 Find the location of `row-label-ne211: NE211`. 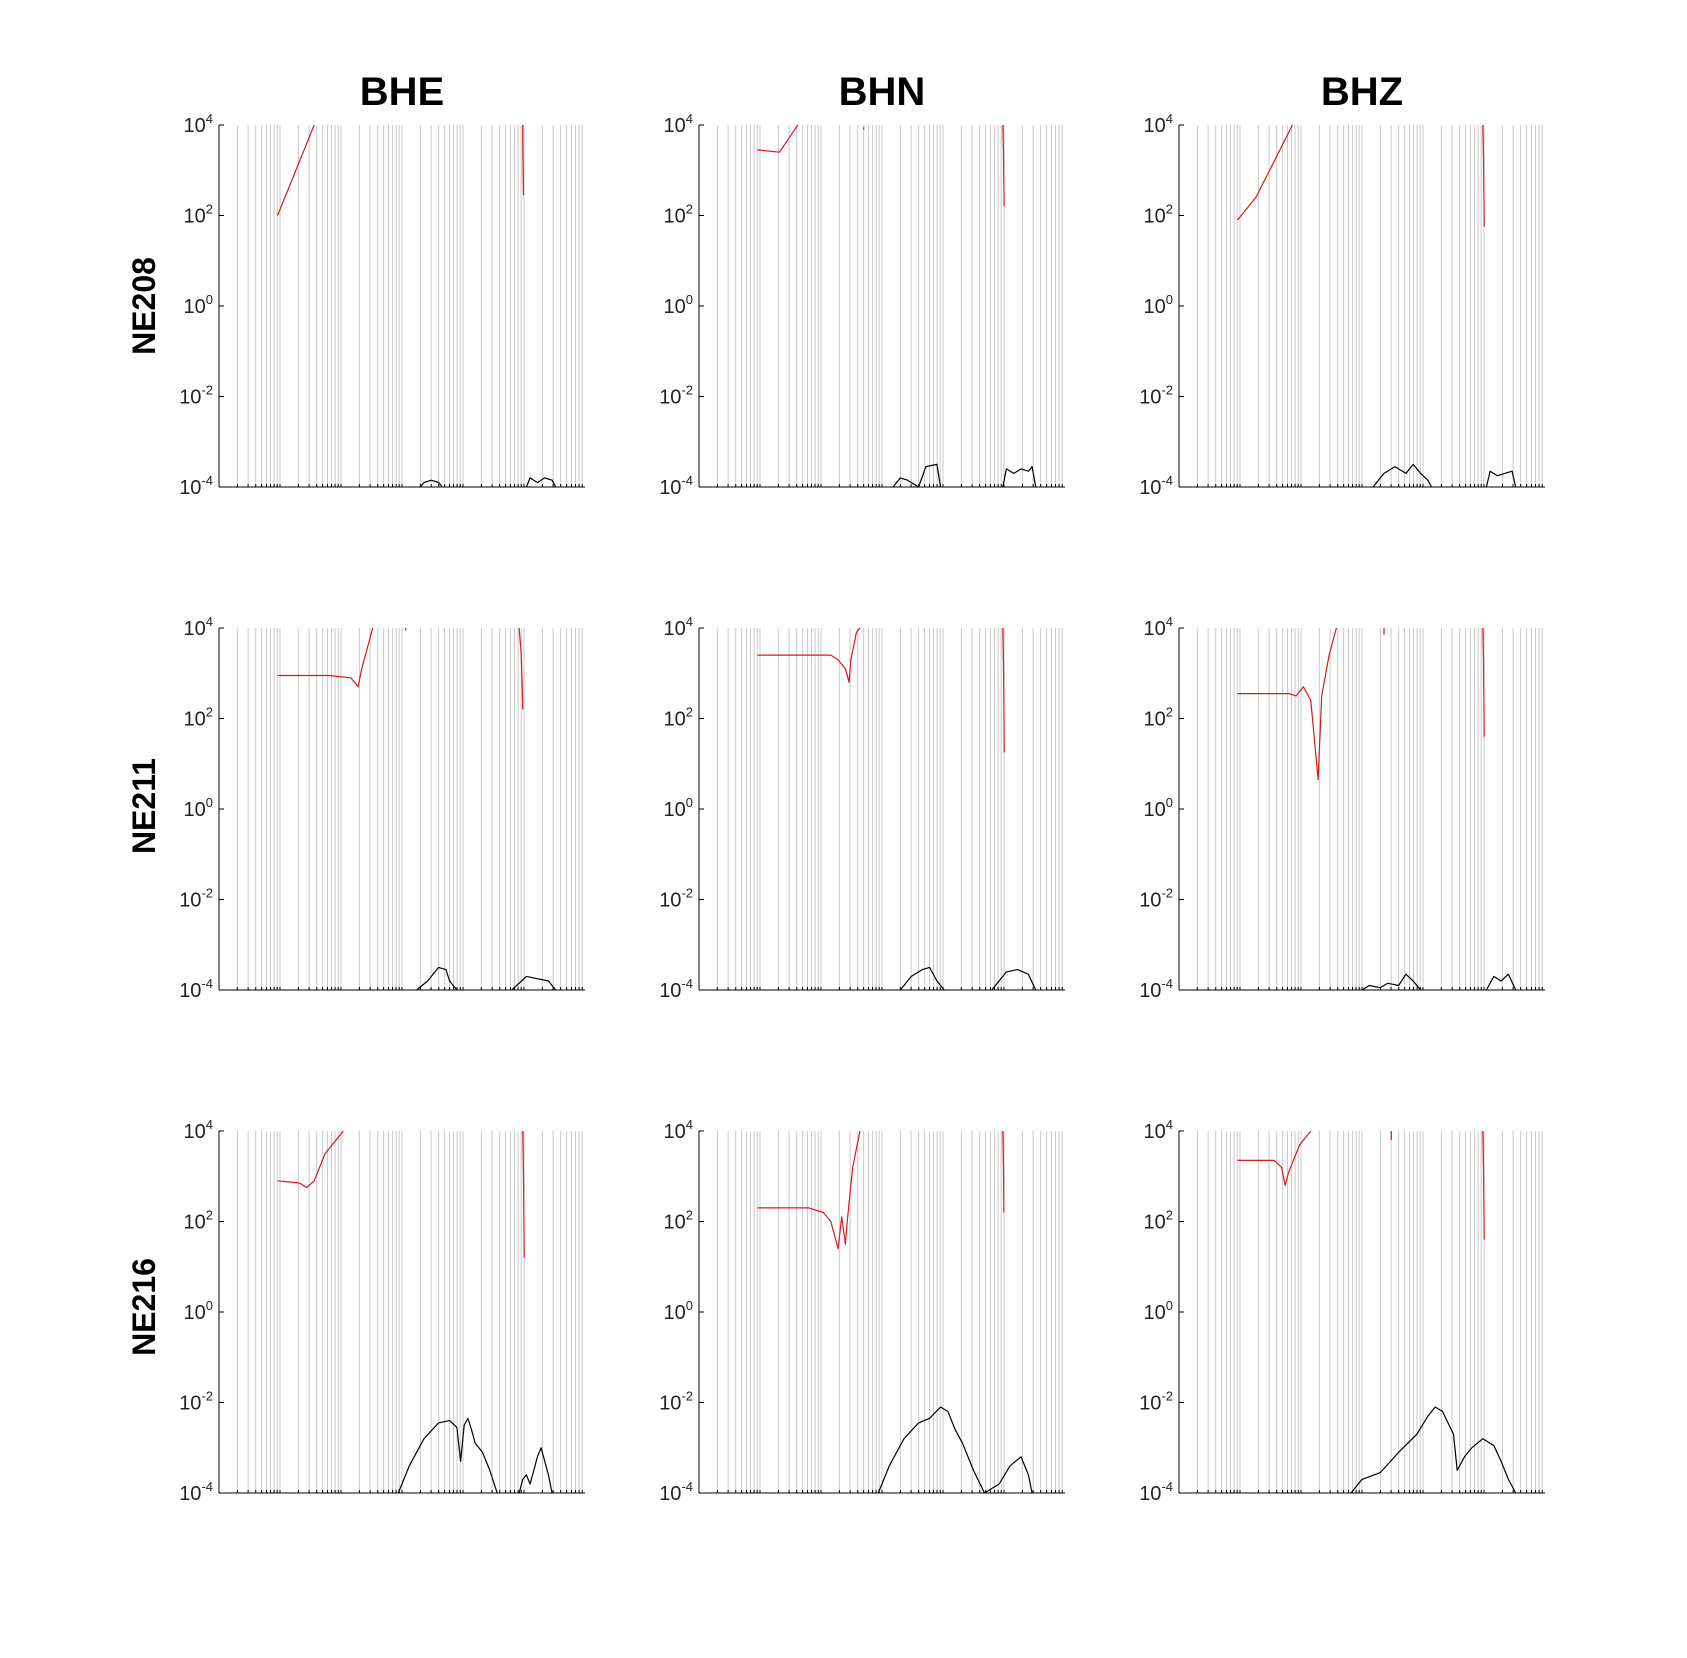

row-label-ne211: NE211 is located at coordinates (144, 806).